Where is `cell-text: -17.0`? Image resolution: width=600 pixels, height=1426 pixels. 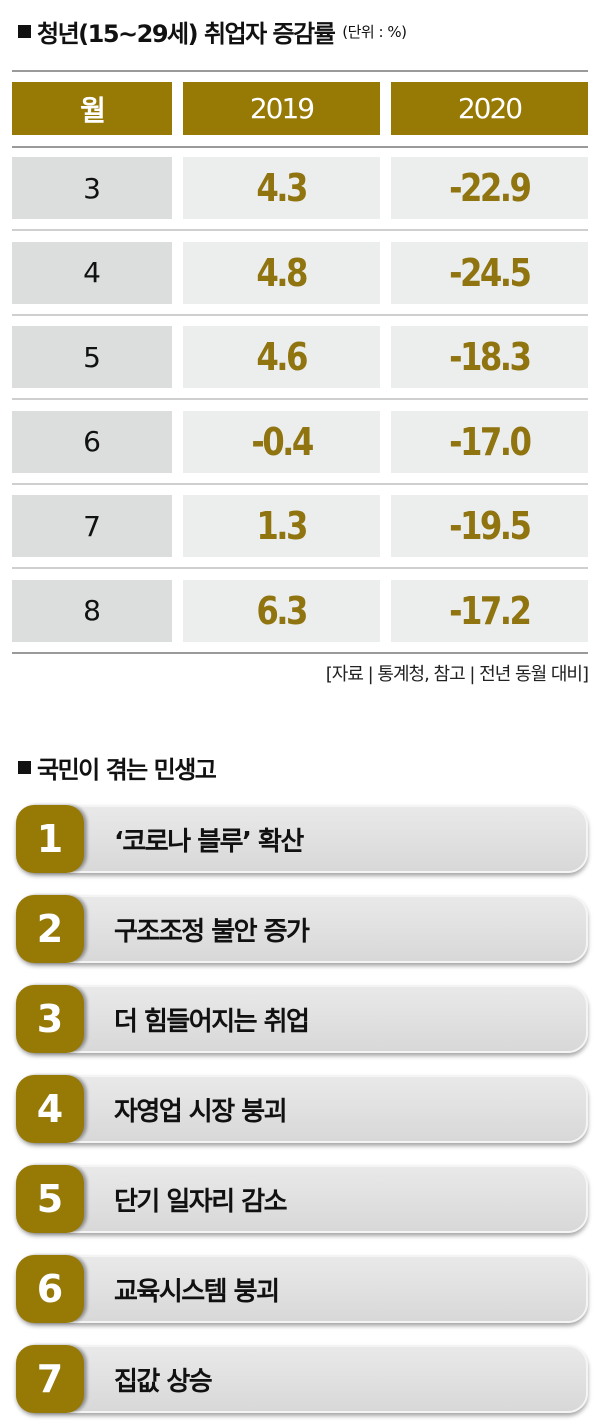
cell-text: -17.0 is located at coordinates (490, 441).